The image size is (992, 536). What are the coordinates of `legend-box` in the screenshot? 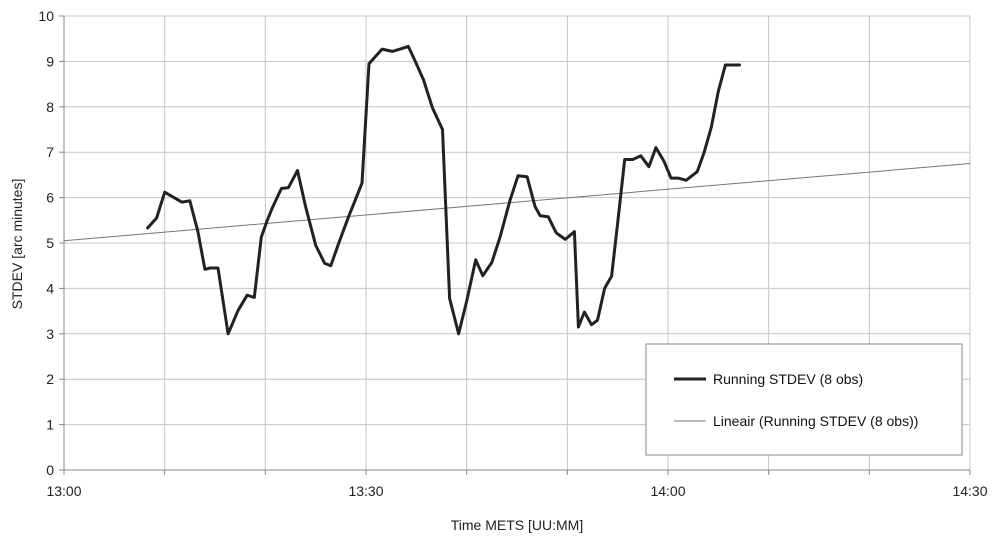 It's located at (804, 399).